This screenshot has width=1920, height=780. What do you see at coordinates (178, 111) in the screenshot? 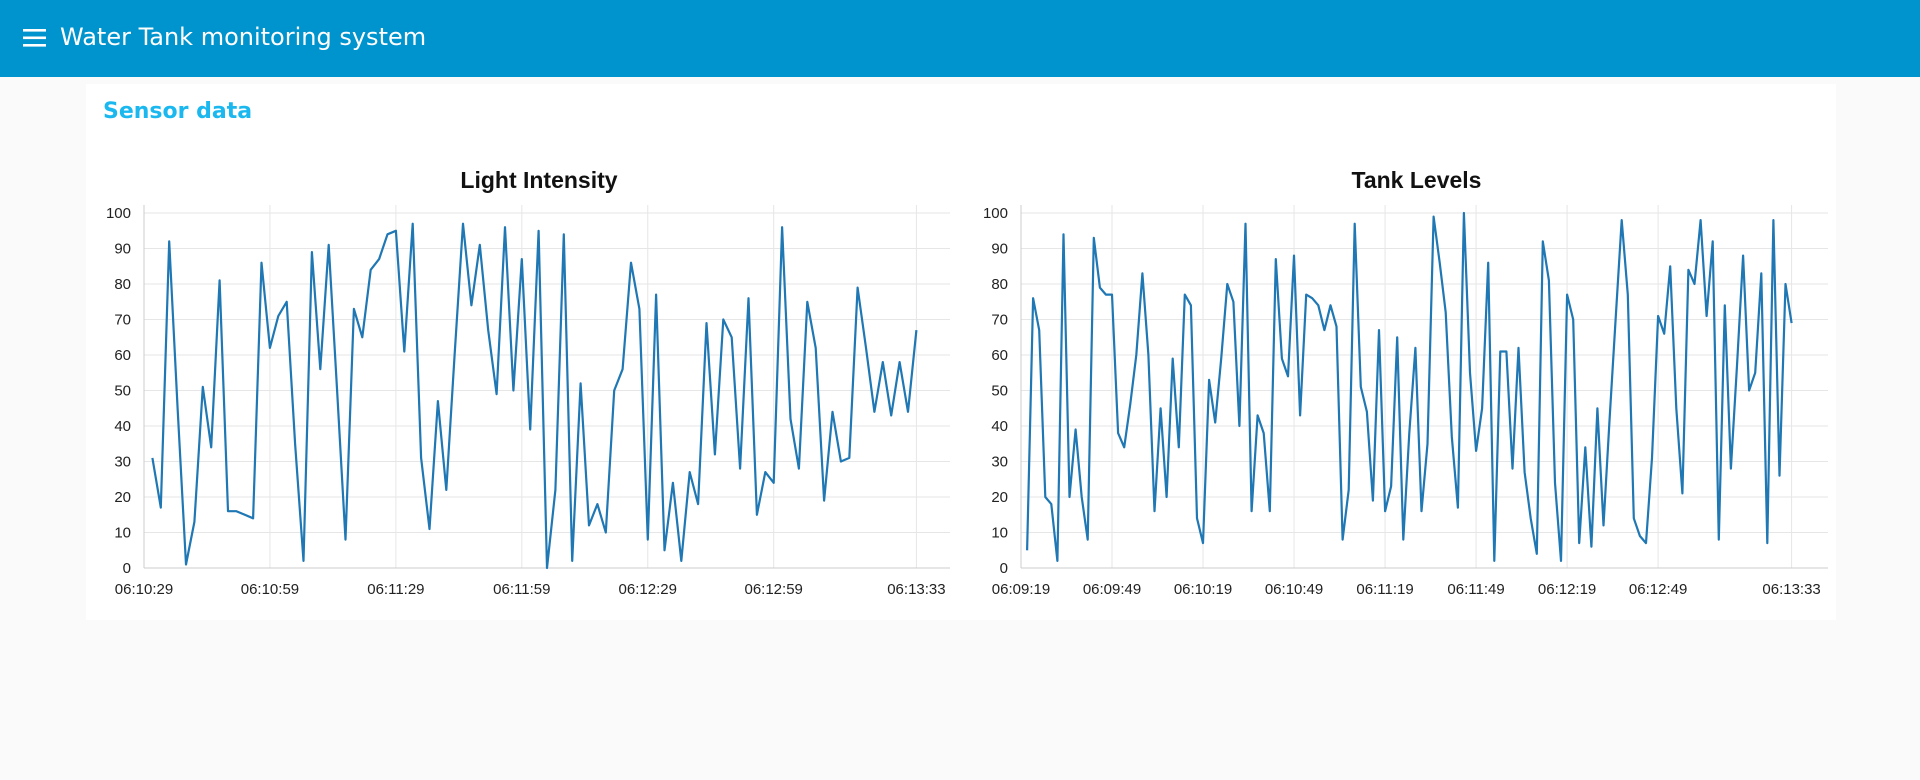
I see `group-title: Sensor data` at bounding box center [178, 111].